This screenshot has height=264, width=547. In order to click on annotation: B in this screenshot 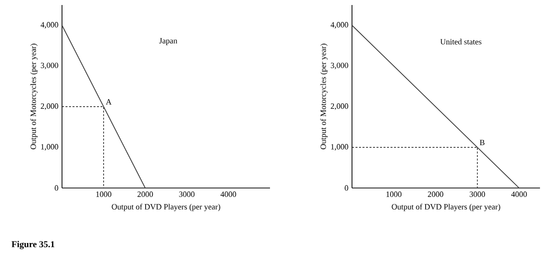, I will do `click(482, 143)`.